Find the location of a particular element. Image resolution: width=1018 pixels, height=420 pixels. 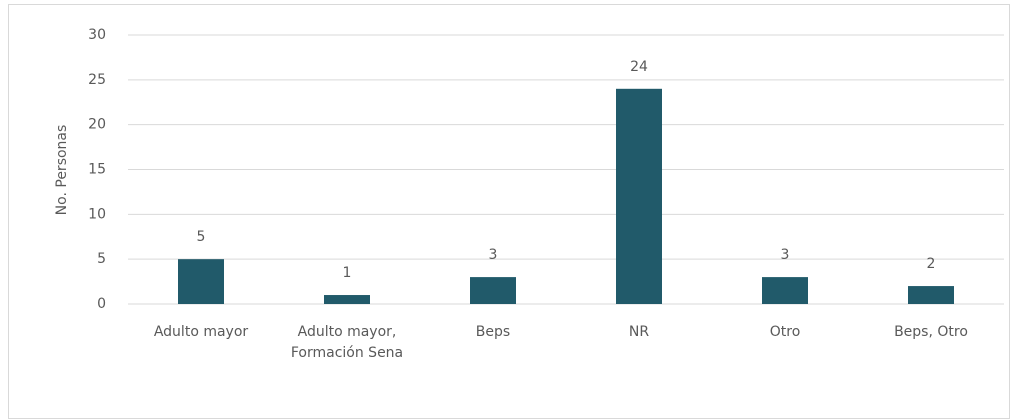

x-tick-label: Adulto mayor is located at coordinates (201, 332).